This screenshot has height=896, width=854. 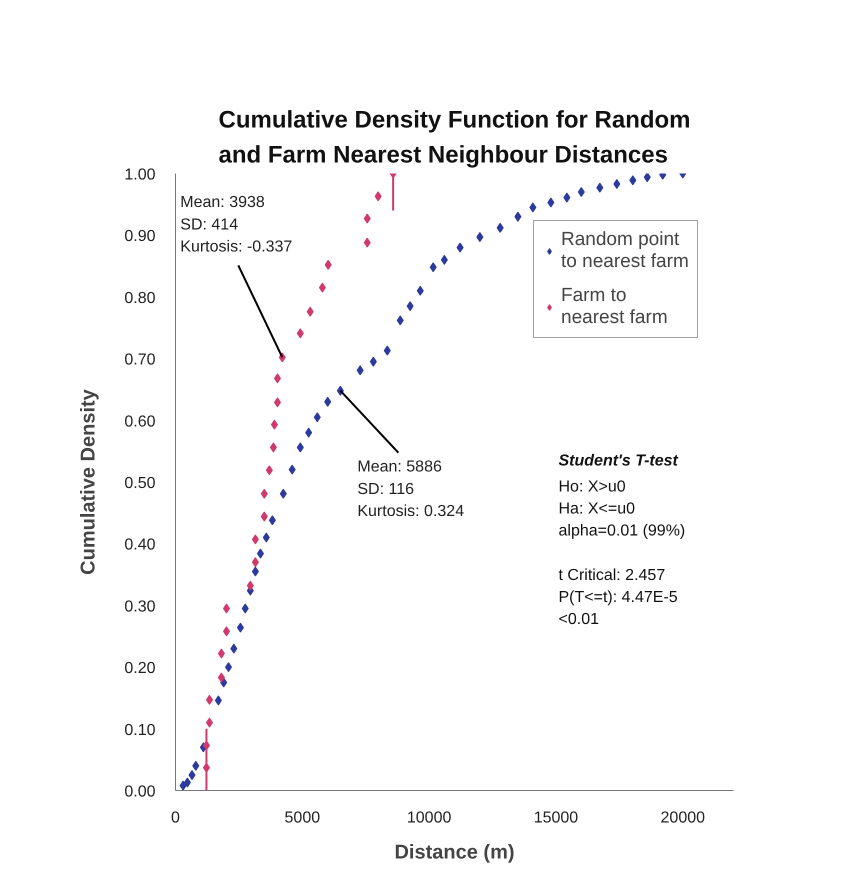 What do you see at coordinates (140, 360) in the screenshot?
I see `y-tick-label: 0.70` at bounding box center [140, 360].